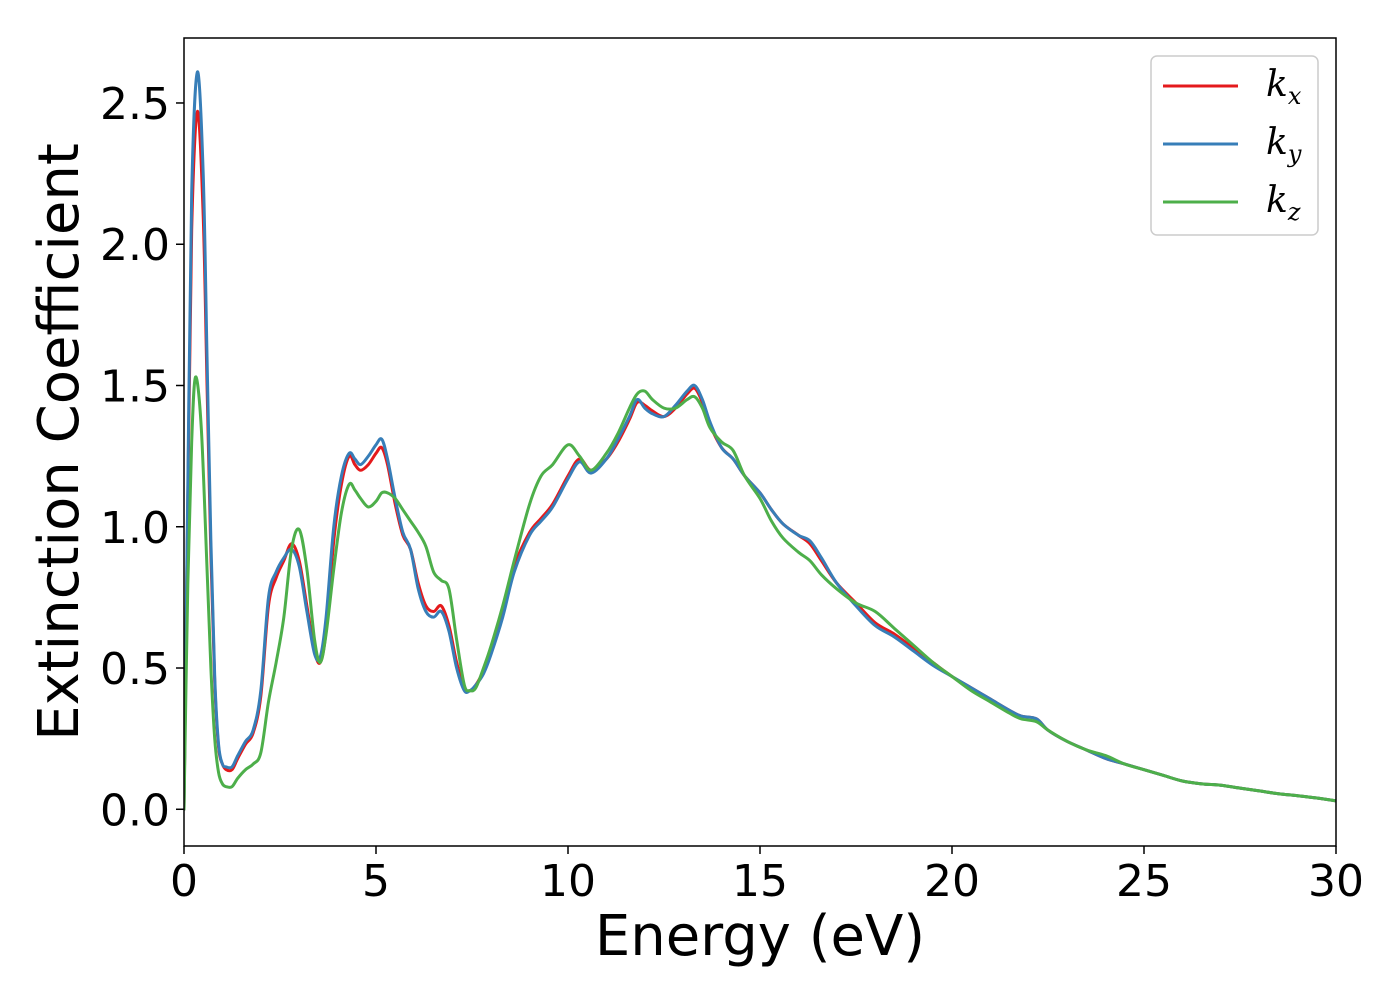  I want to click on y-tick-label: 0.0, so click(135, 810).